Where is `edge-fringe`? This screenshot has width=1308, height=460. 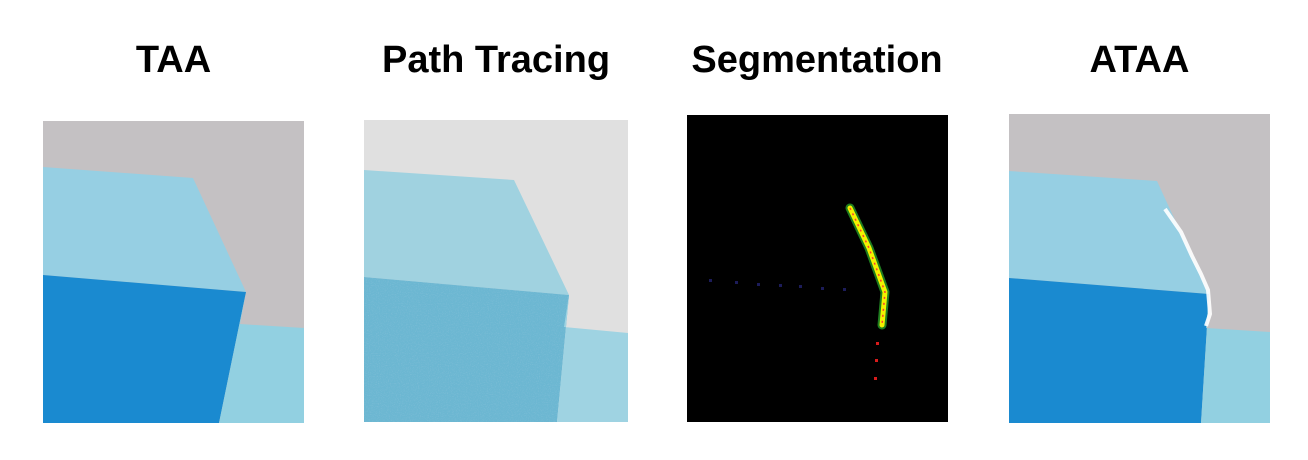 edge-fringe is located at coordinates (1187, 267).